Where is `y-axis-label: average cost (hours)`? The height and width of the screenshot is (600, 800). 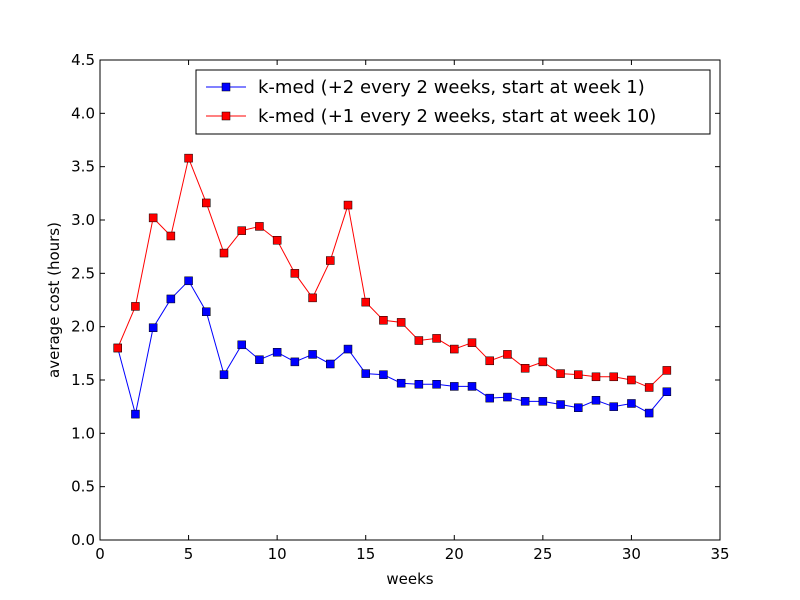 y-axis-label: average cost (hours) is located at coordinates (54, 300).